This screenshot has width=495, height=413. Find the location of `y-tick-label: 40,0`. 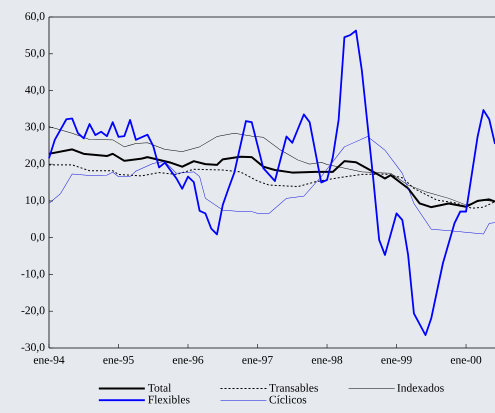

y-tick-label: 40,0 is located at coordinates (35, 91).